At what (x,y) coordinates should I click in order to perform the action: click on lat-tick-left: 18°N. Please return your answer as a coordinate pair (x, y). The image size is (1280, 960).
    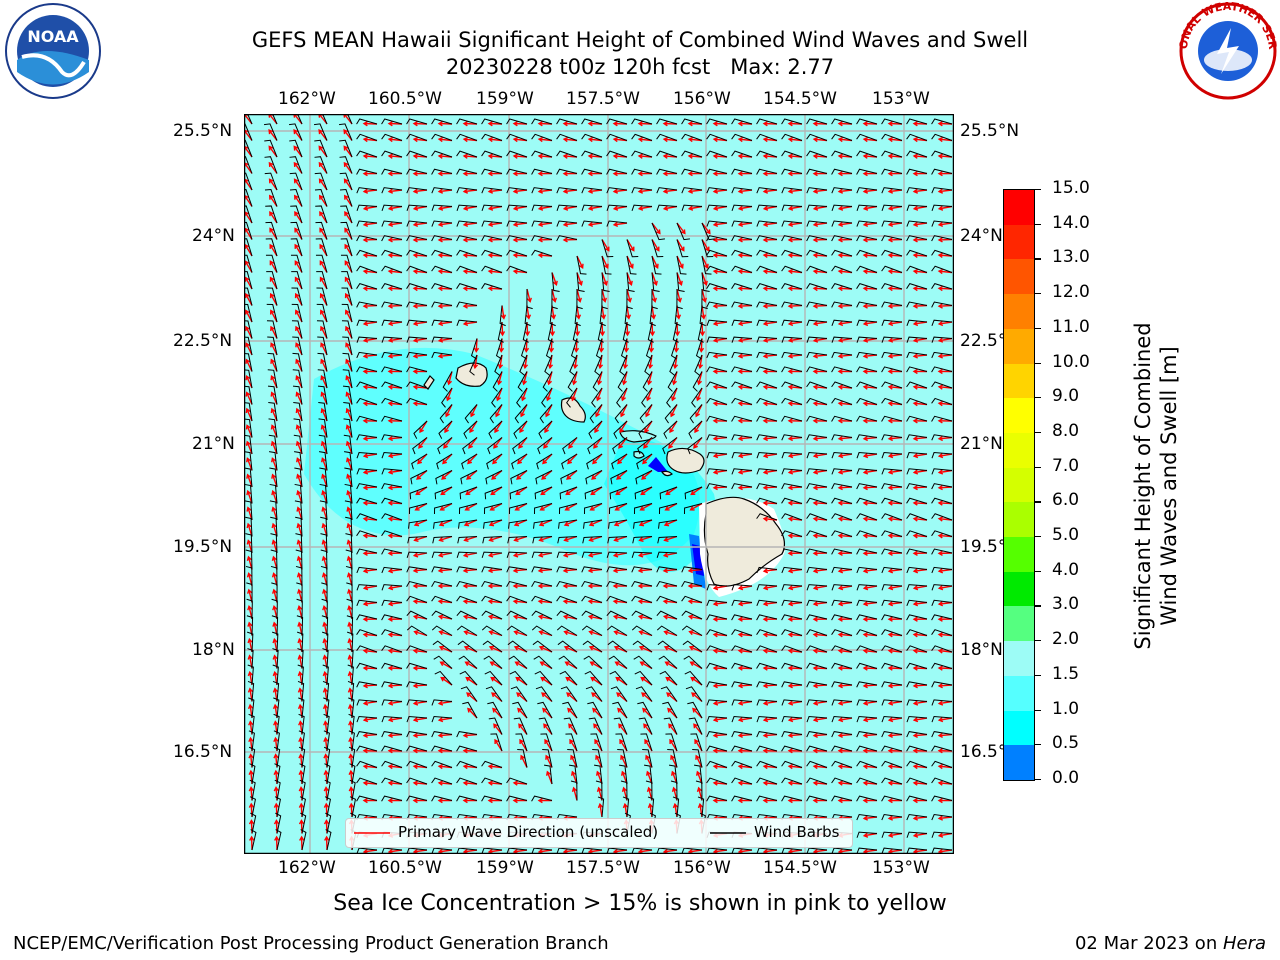
    Looking at the image, I should click on (213, 650).